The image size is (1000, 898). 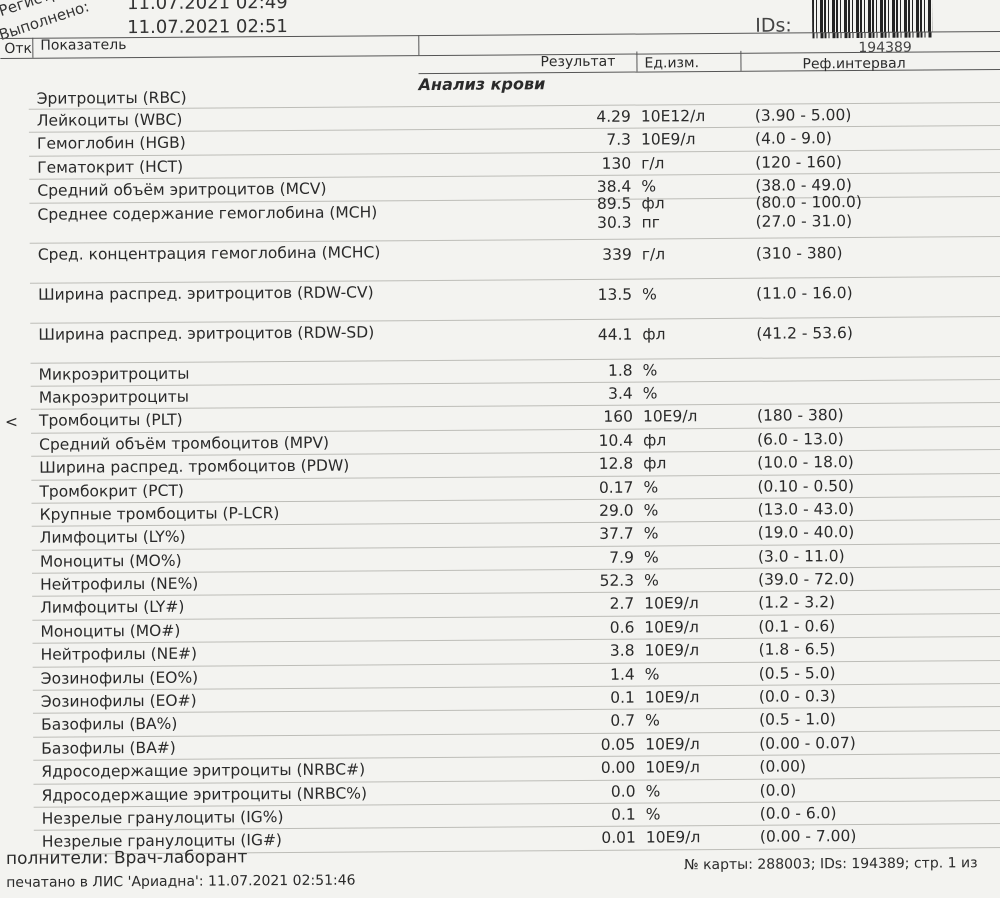 I want to click on reference-range: (39.0 - 72.0), so click(x=806, y=579).